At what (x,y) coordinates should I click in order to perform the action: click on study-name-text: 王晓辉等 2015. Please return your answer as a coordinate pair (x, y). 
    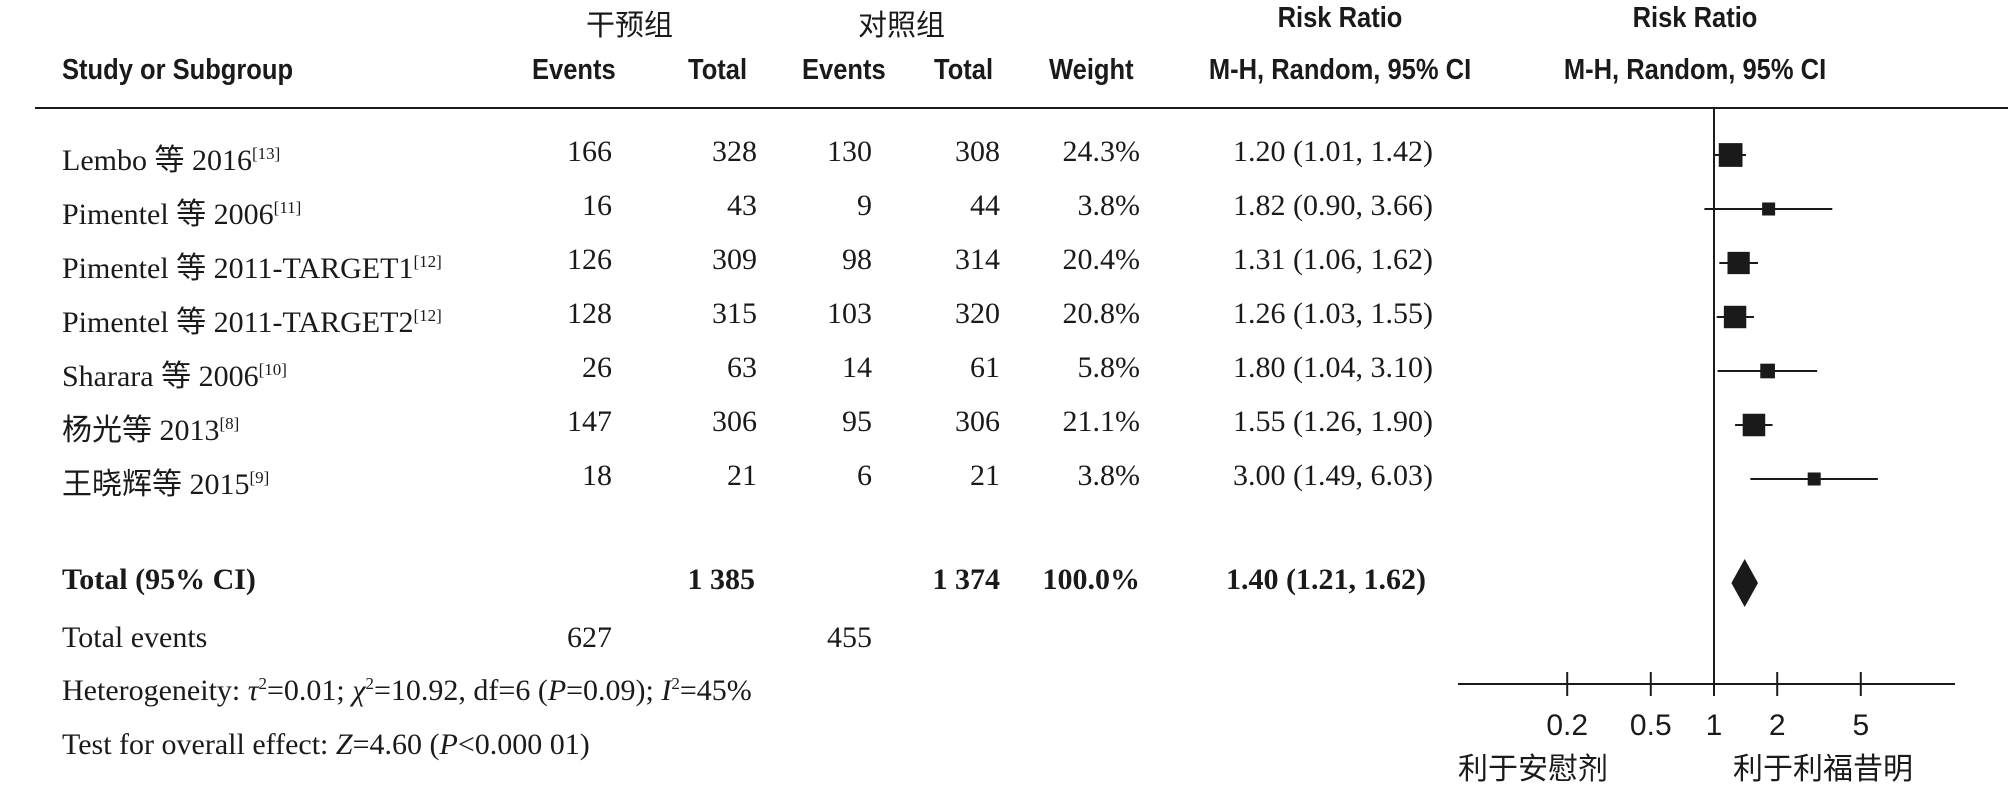
    Looking at the image, I should click on (156, 484).